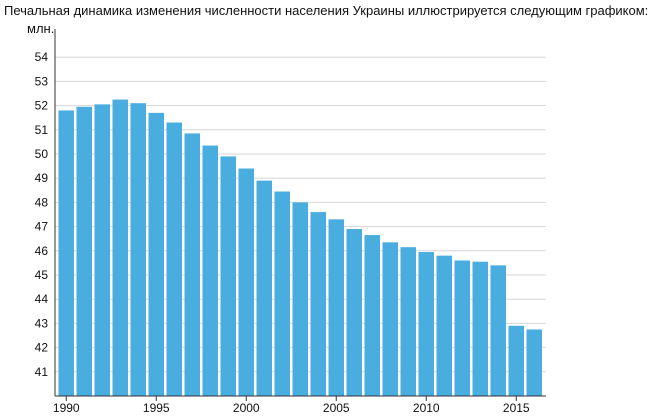 The image size is (654, 420). Describe the element at coordinates (516, 408) in the screenshot. I see `x-tick-label-2015: 2015` at that location.